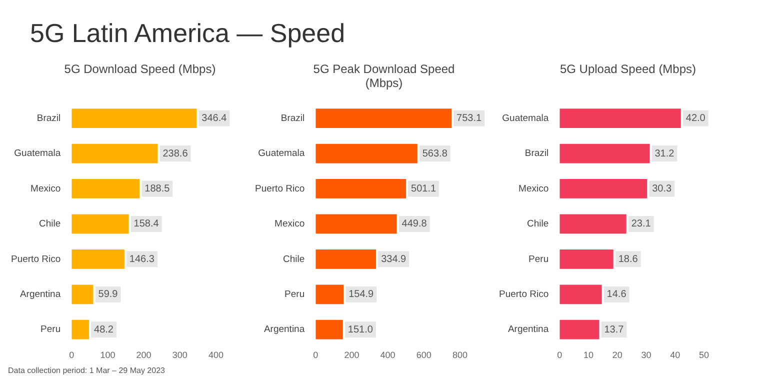 The image size is (758, 376). I want to click on data-label: 146.3, so click(142, 259).